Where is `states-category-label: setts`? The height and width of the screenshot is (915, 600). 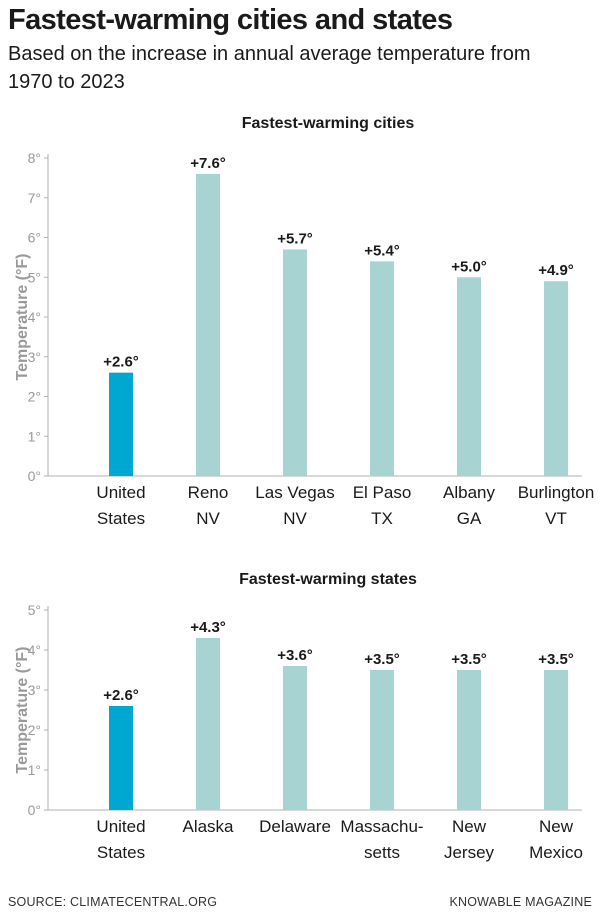 states-category-label: setts is located at coordinates (382, 852).